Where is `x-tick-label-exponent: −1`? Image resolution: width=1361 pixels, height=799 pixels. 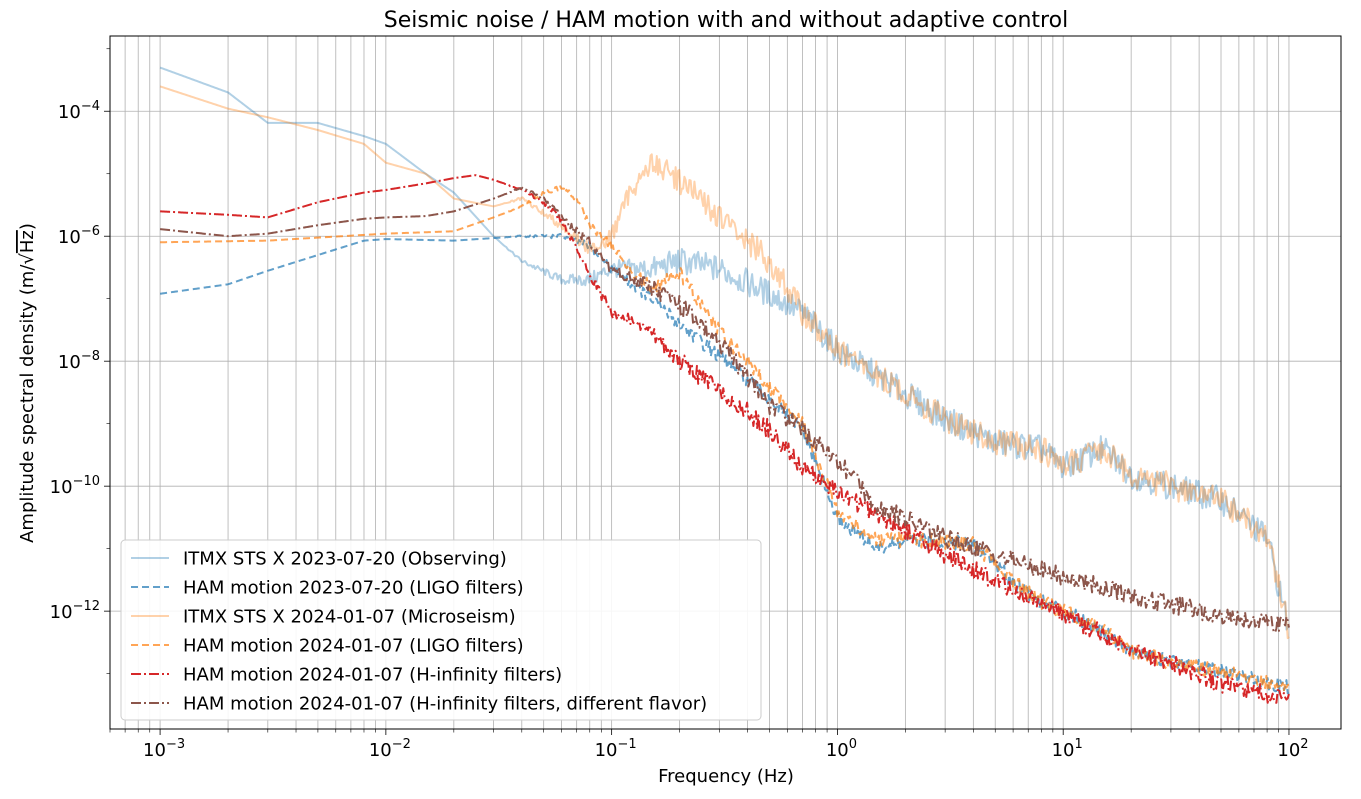
x-tick-label-exponent: −1 is located at coordinates (627, 744).